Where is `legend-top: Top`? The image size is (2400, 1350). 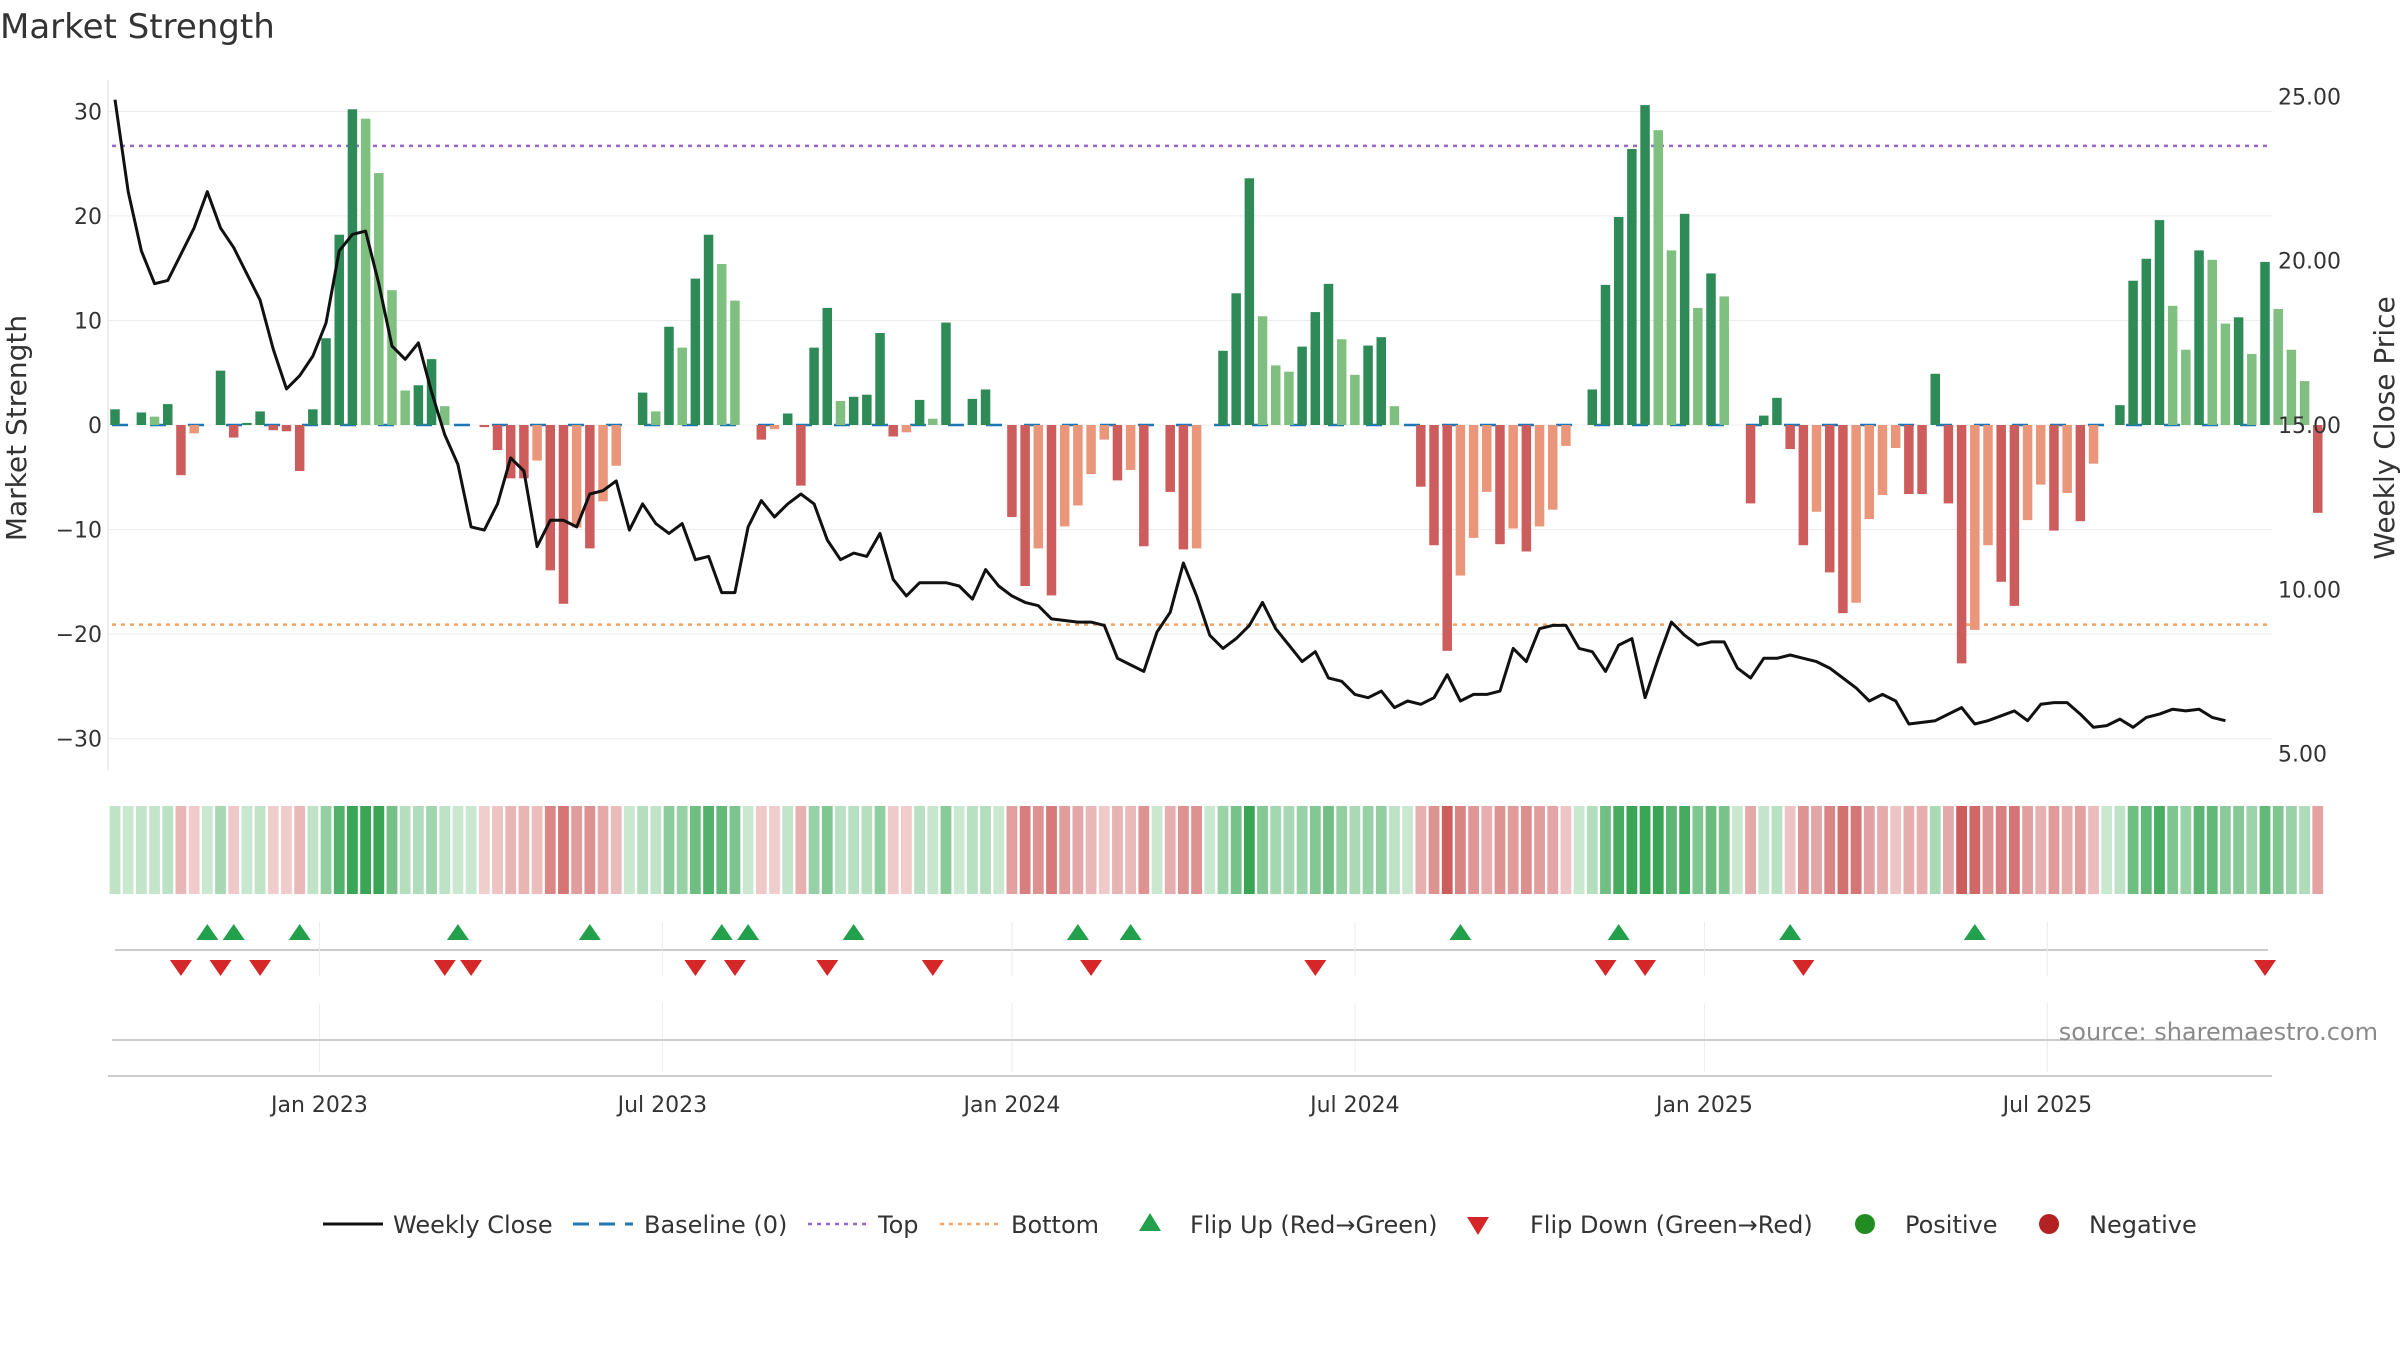
legend-top: Top is located at coordinates (898, 1225).